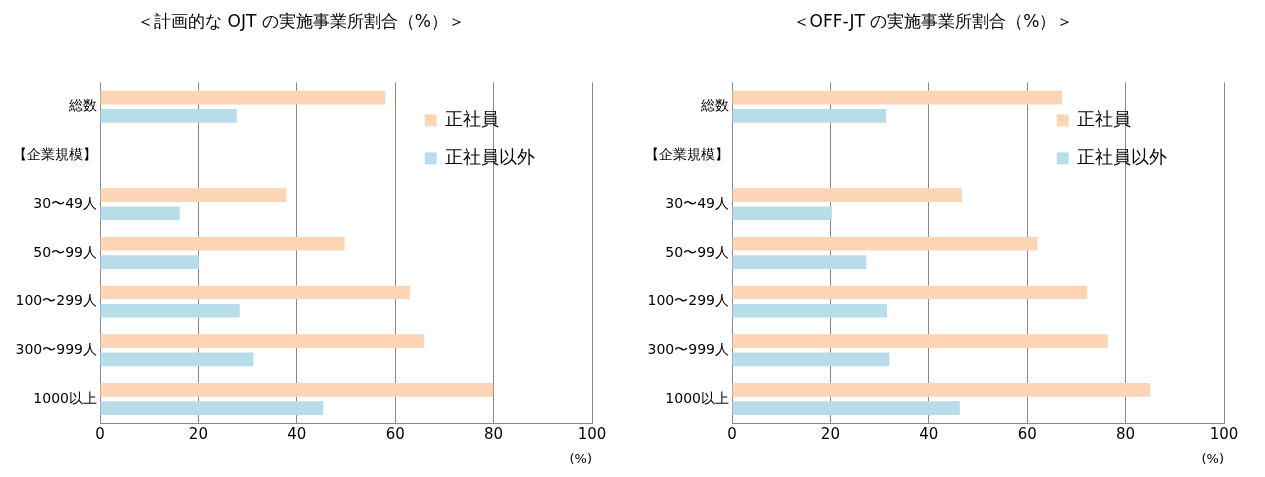 The image size is (1265, 477). What do you see at coordinates (301, 20) in the screenshot?
I see `chart-title: ＜計画的な OJT の実施事業所割合（%）＞` at bounding box center [301, 20].